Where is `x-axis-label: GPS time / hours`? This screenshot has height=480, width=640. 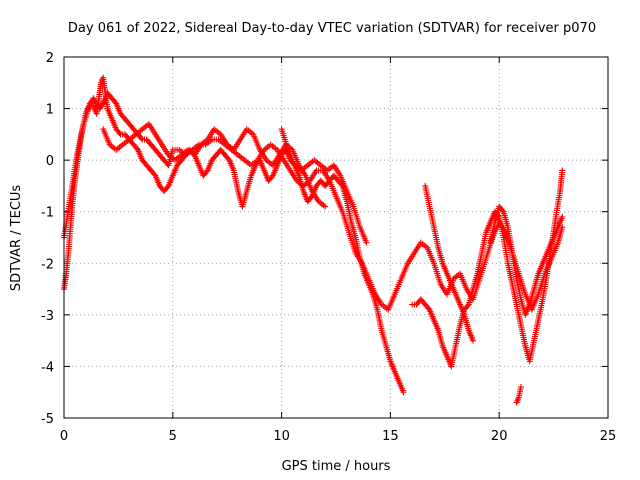
x-axis-label: GPS time / hours is located at coordinates (336, 466).